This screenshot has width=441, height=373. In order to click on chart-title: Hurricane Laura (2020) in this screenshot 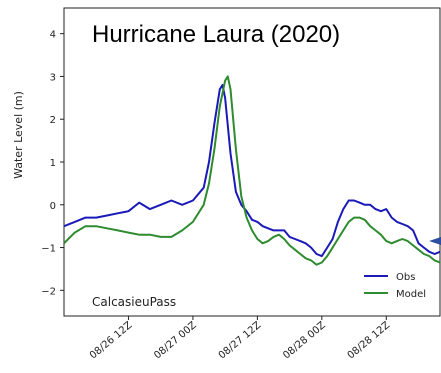, I will do `click(216, 34)`.